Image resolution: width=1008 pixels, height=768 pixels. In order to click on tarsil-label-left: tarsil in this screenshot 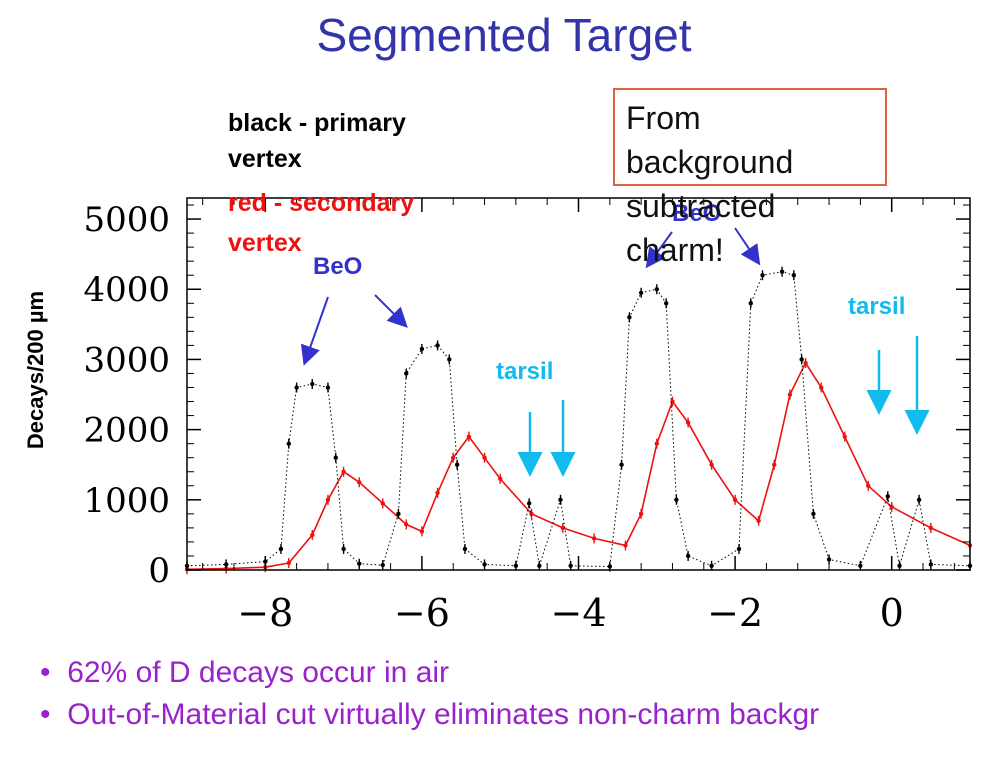, I will do `click(524, 371)`.